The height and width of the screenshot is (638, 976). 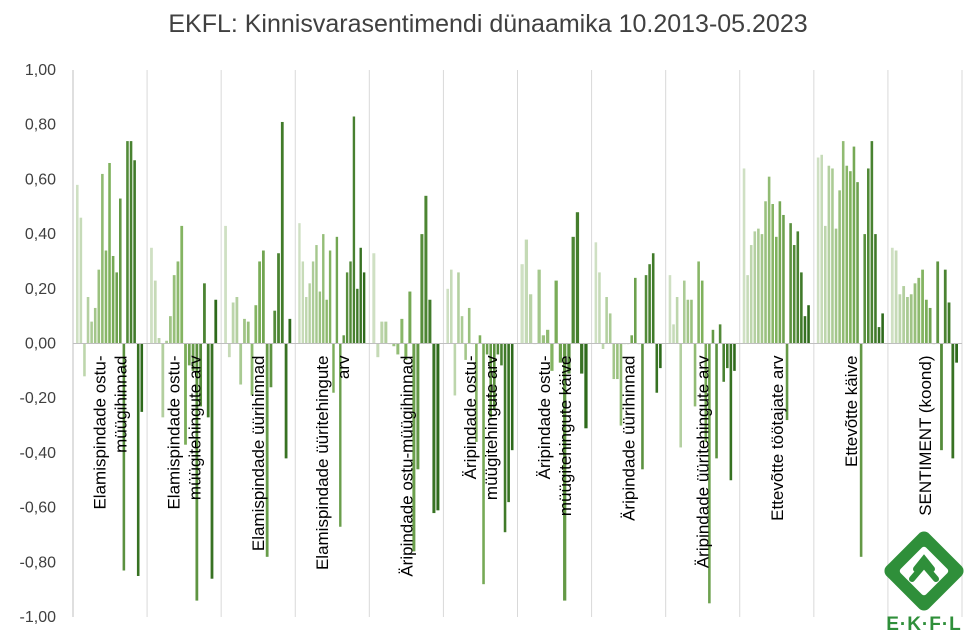 I want to click on category-label-line: Elamispindade üüritehingute, so click(x=322, y=463).